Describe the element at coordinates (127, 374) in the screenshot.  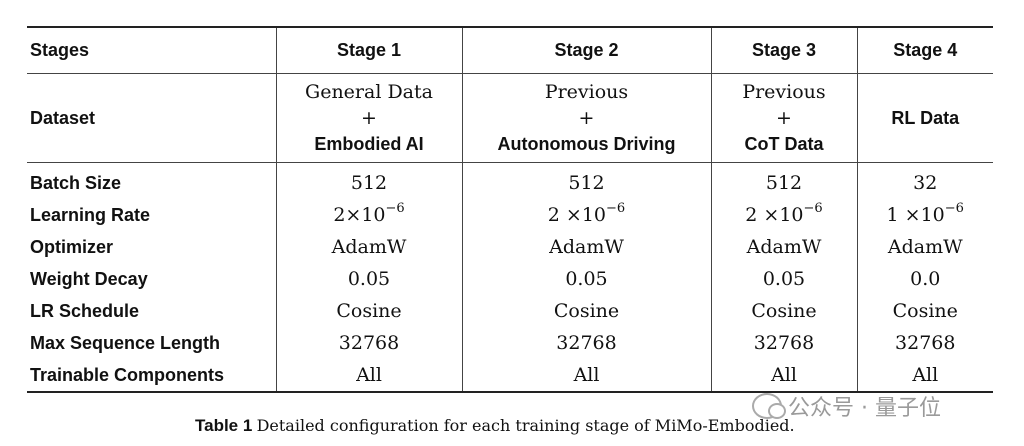
I see `row-label: Trainable Components` at that location.